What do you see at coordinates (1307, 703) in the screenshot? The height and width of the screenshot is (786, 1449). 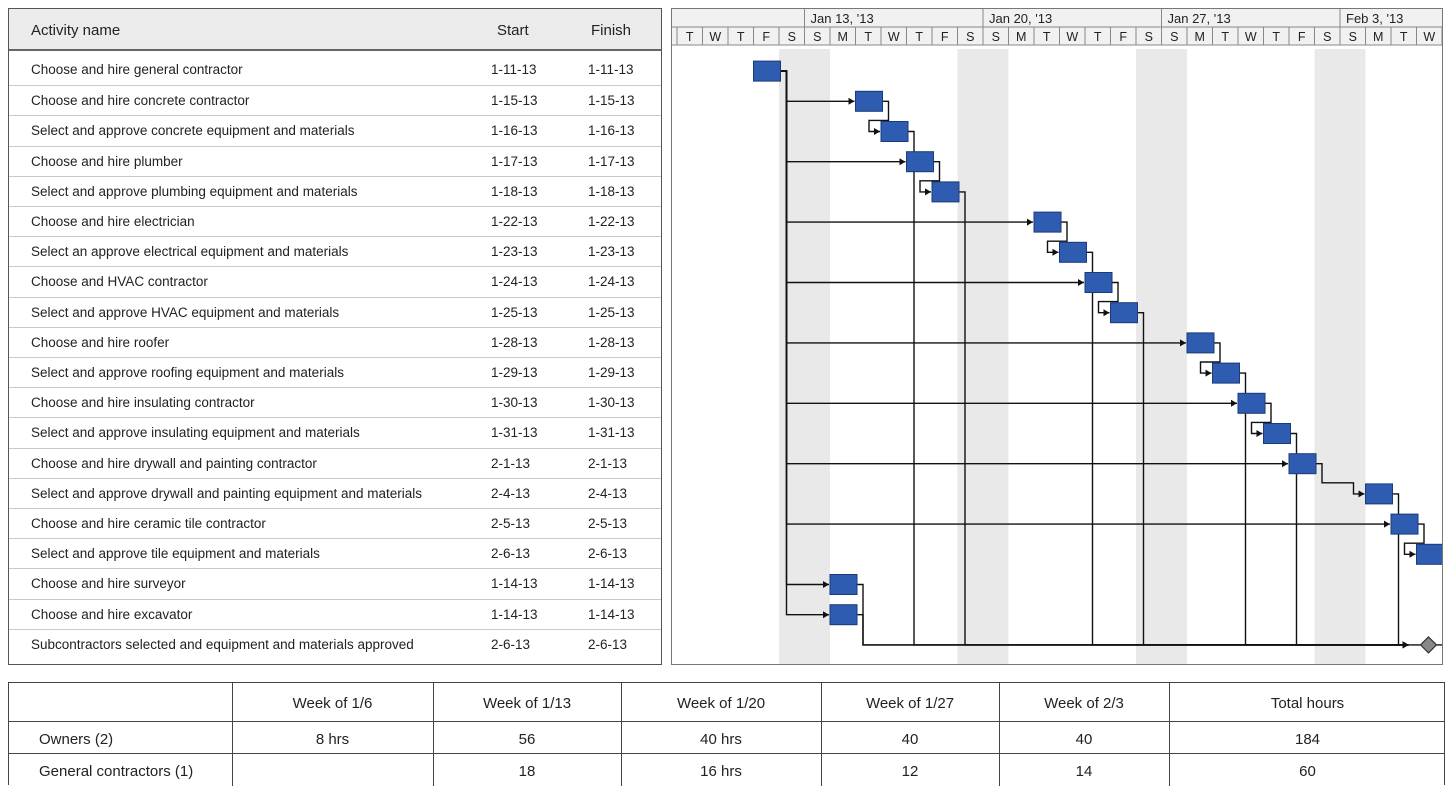 I see `hours-column-header: Total hours` at bounding box center [1307, 703].